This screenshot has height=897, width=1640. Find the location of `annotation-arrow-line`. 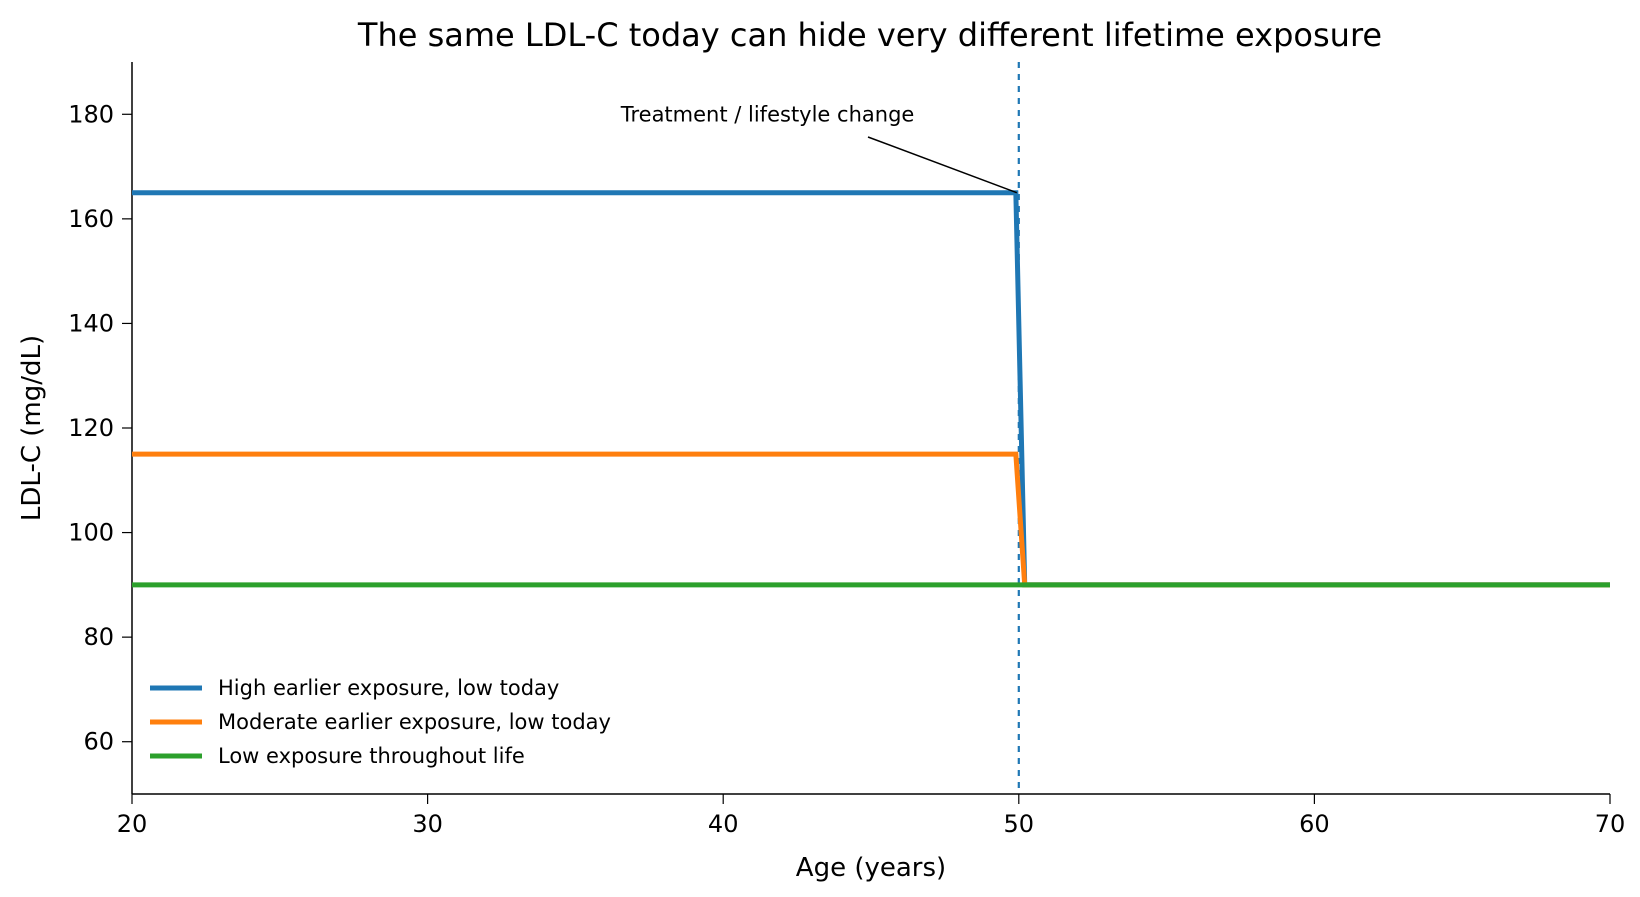

annotation-arrow-line is located at coordinates (942, 165).